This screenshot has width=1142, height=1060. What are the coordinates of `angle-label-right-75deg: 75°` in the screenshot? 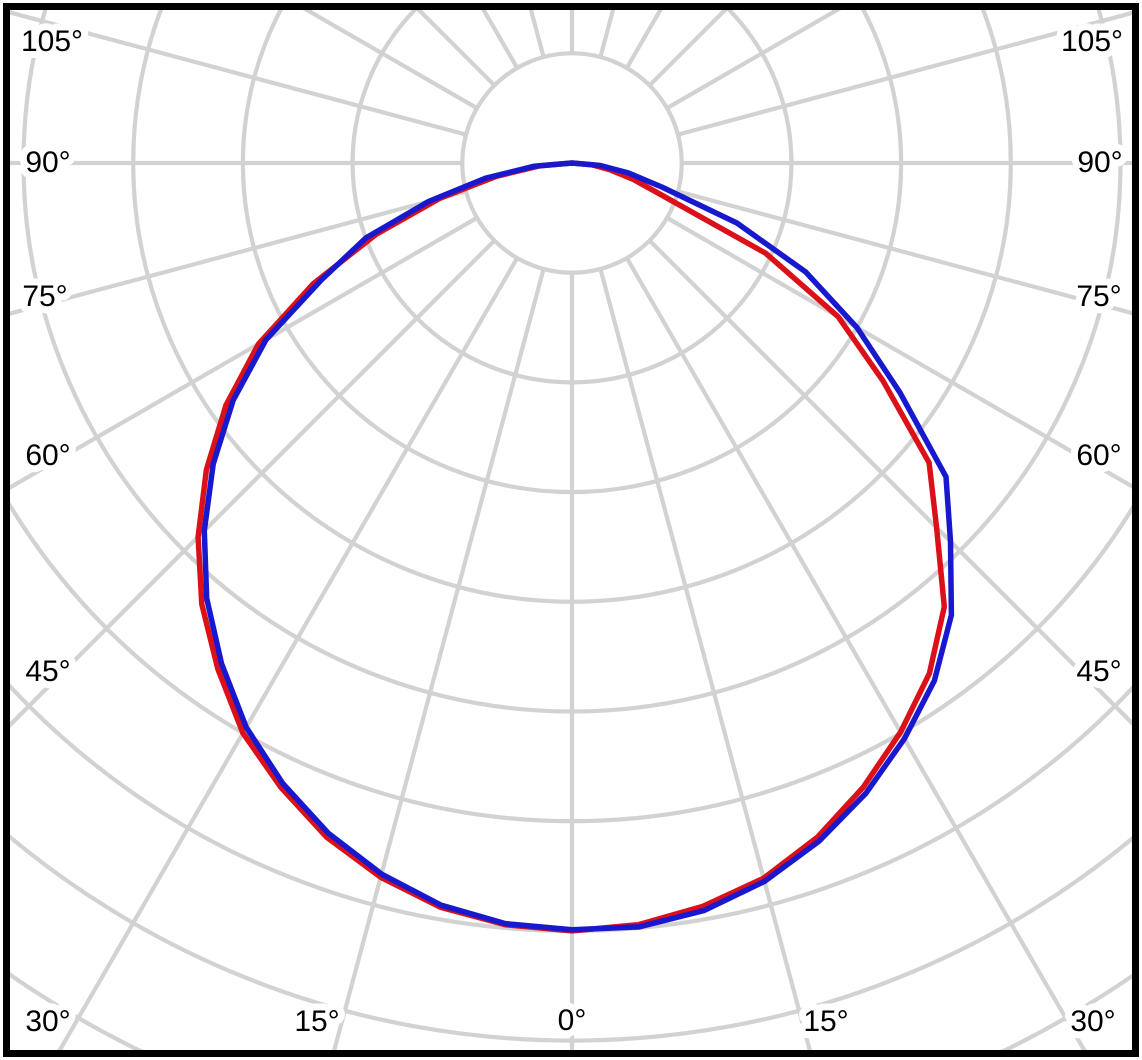 It's located at (1098, 296).